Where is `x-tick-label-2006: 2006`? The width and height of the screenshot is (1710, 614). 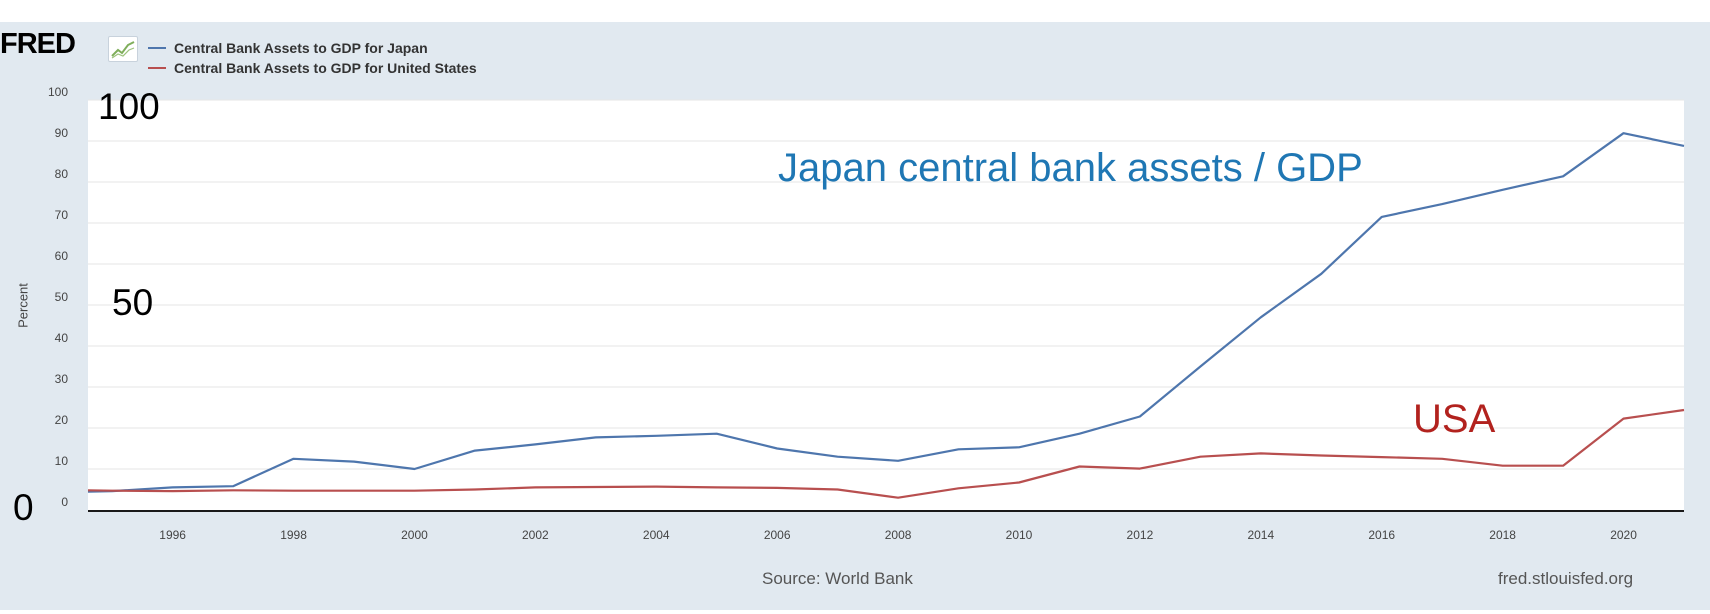
x-tick-label-2006: 2006 is located at coordinates (777, 535).